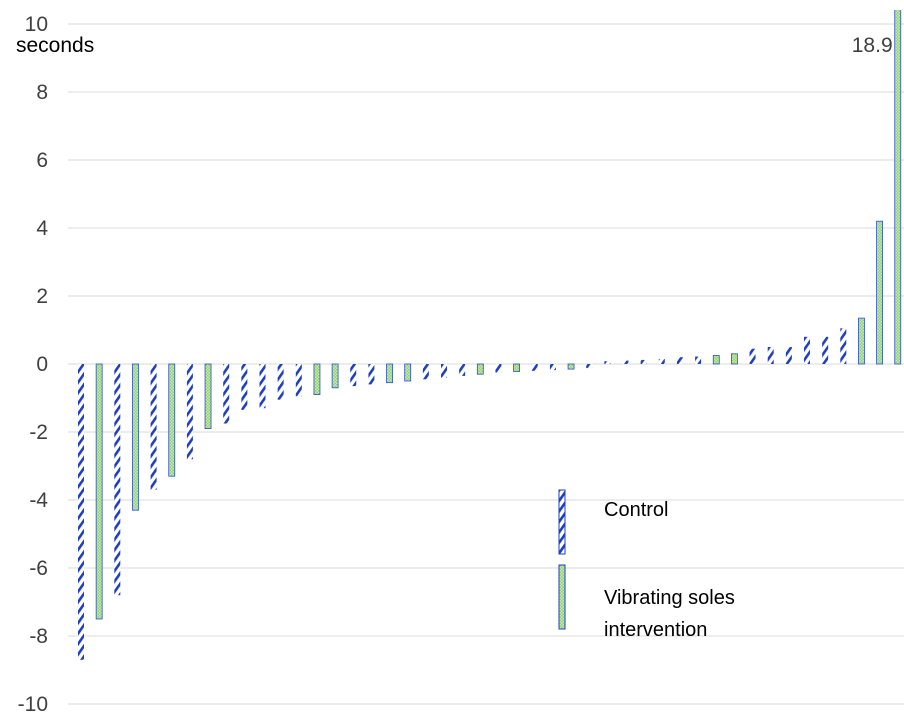  What do you see at coordinates (38, 432) in the screenshot?
I see `y-tick-label: -2` at bounding box center [38, 432].